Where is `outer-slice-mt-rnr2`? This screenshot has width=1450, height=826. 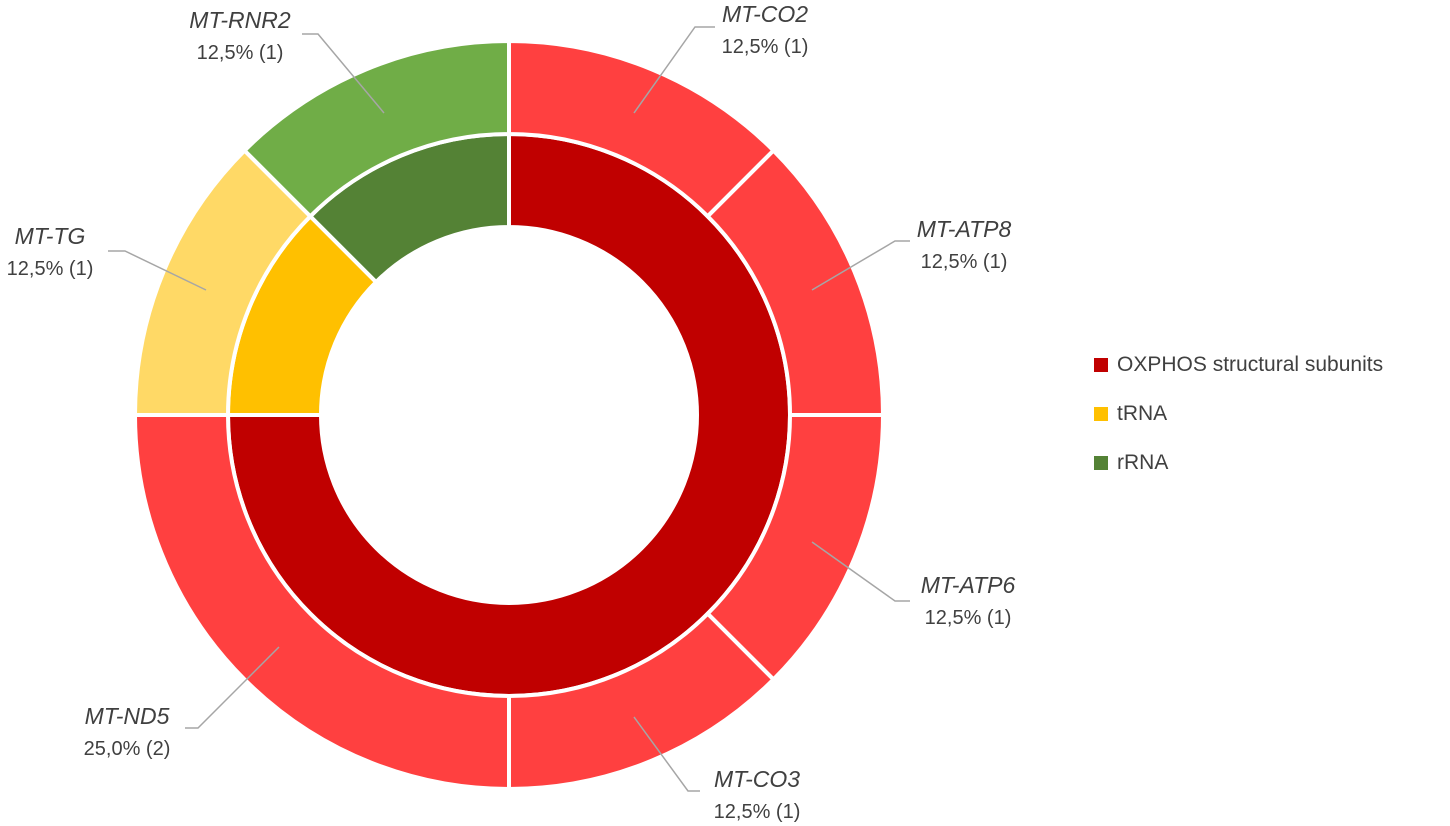
outer-slice-mt-rnr2 is located at coordinates (376, 129).